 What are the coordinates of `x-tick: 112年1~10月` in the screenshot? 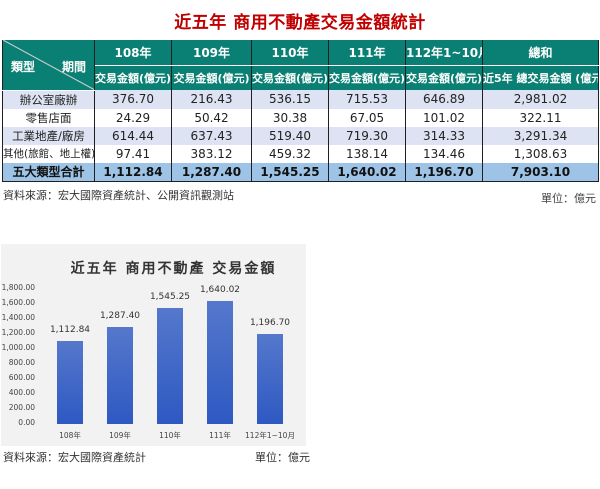 It's located at (270, 435).